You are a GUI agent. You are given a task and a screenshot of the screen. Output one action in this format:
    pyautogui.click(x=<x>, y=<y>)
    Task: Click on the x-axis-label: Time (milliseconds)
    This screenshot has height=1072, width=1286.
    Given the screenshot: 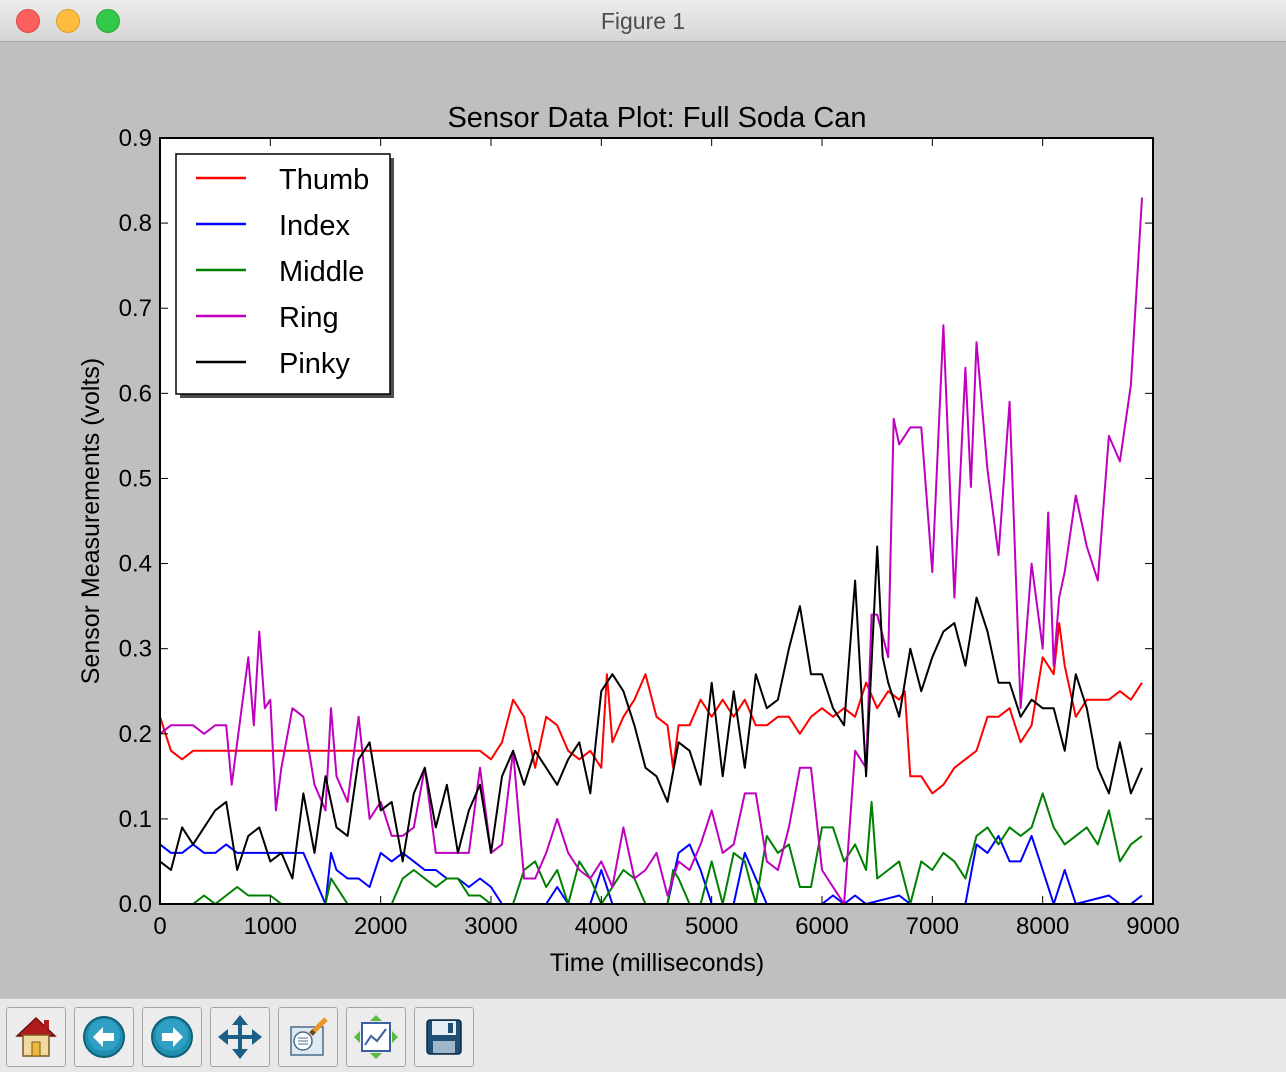 What is the action you would take?
    pyautogui.click(x=657, y=963)
    